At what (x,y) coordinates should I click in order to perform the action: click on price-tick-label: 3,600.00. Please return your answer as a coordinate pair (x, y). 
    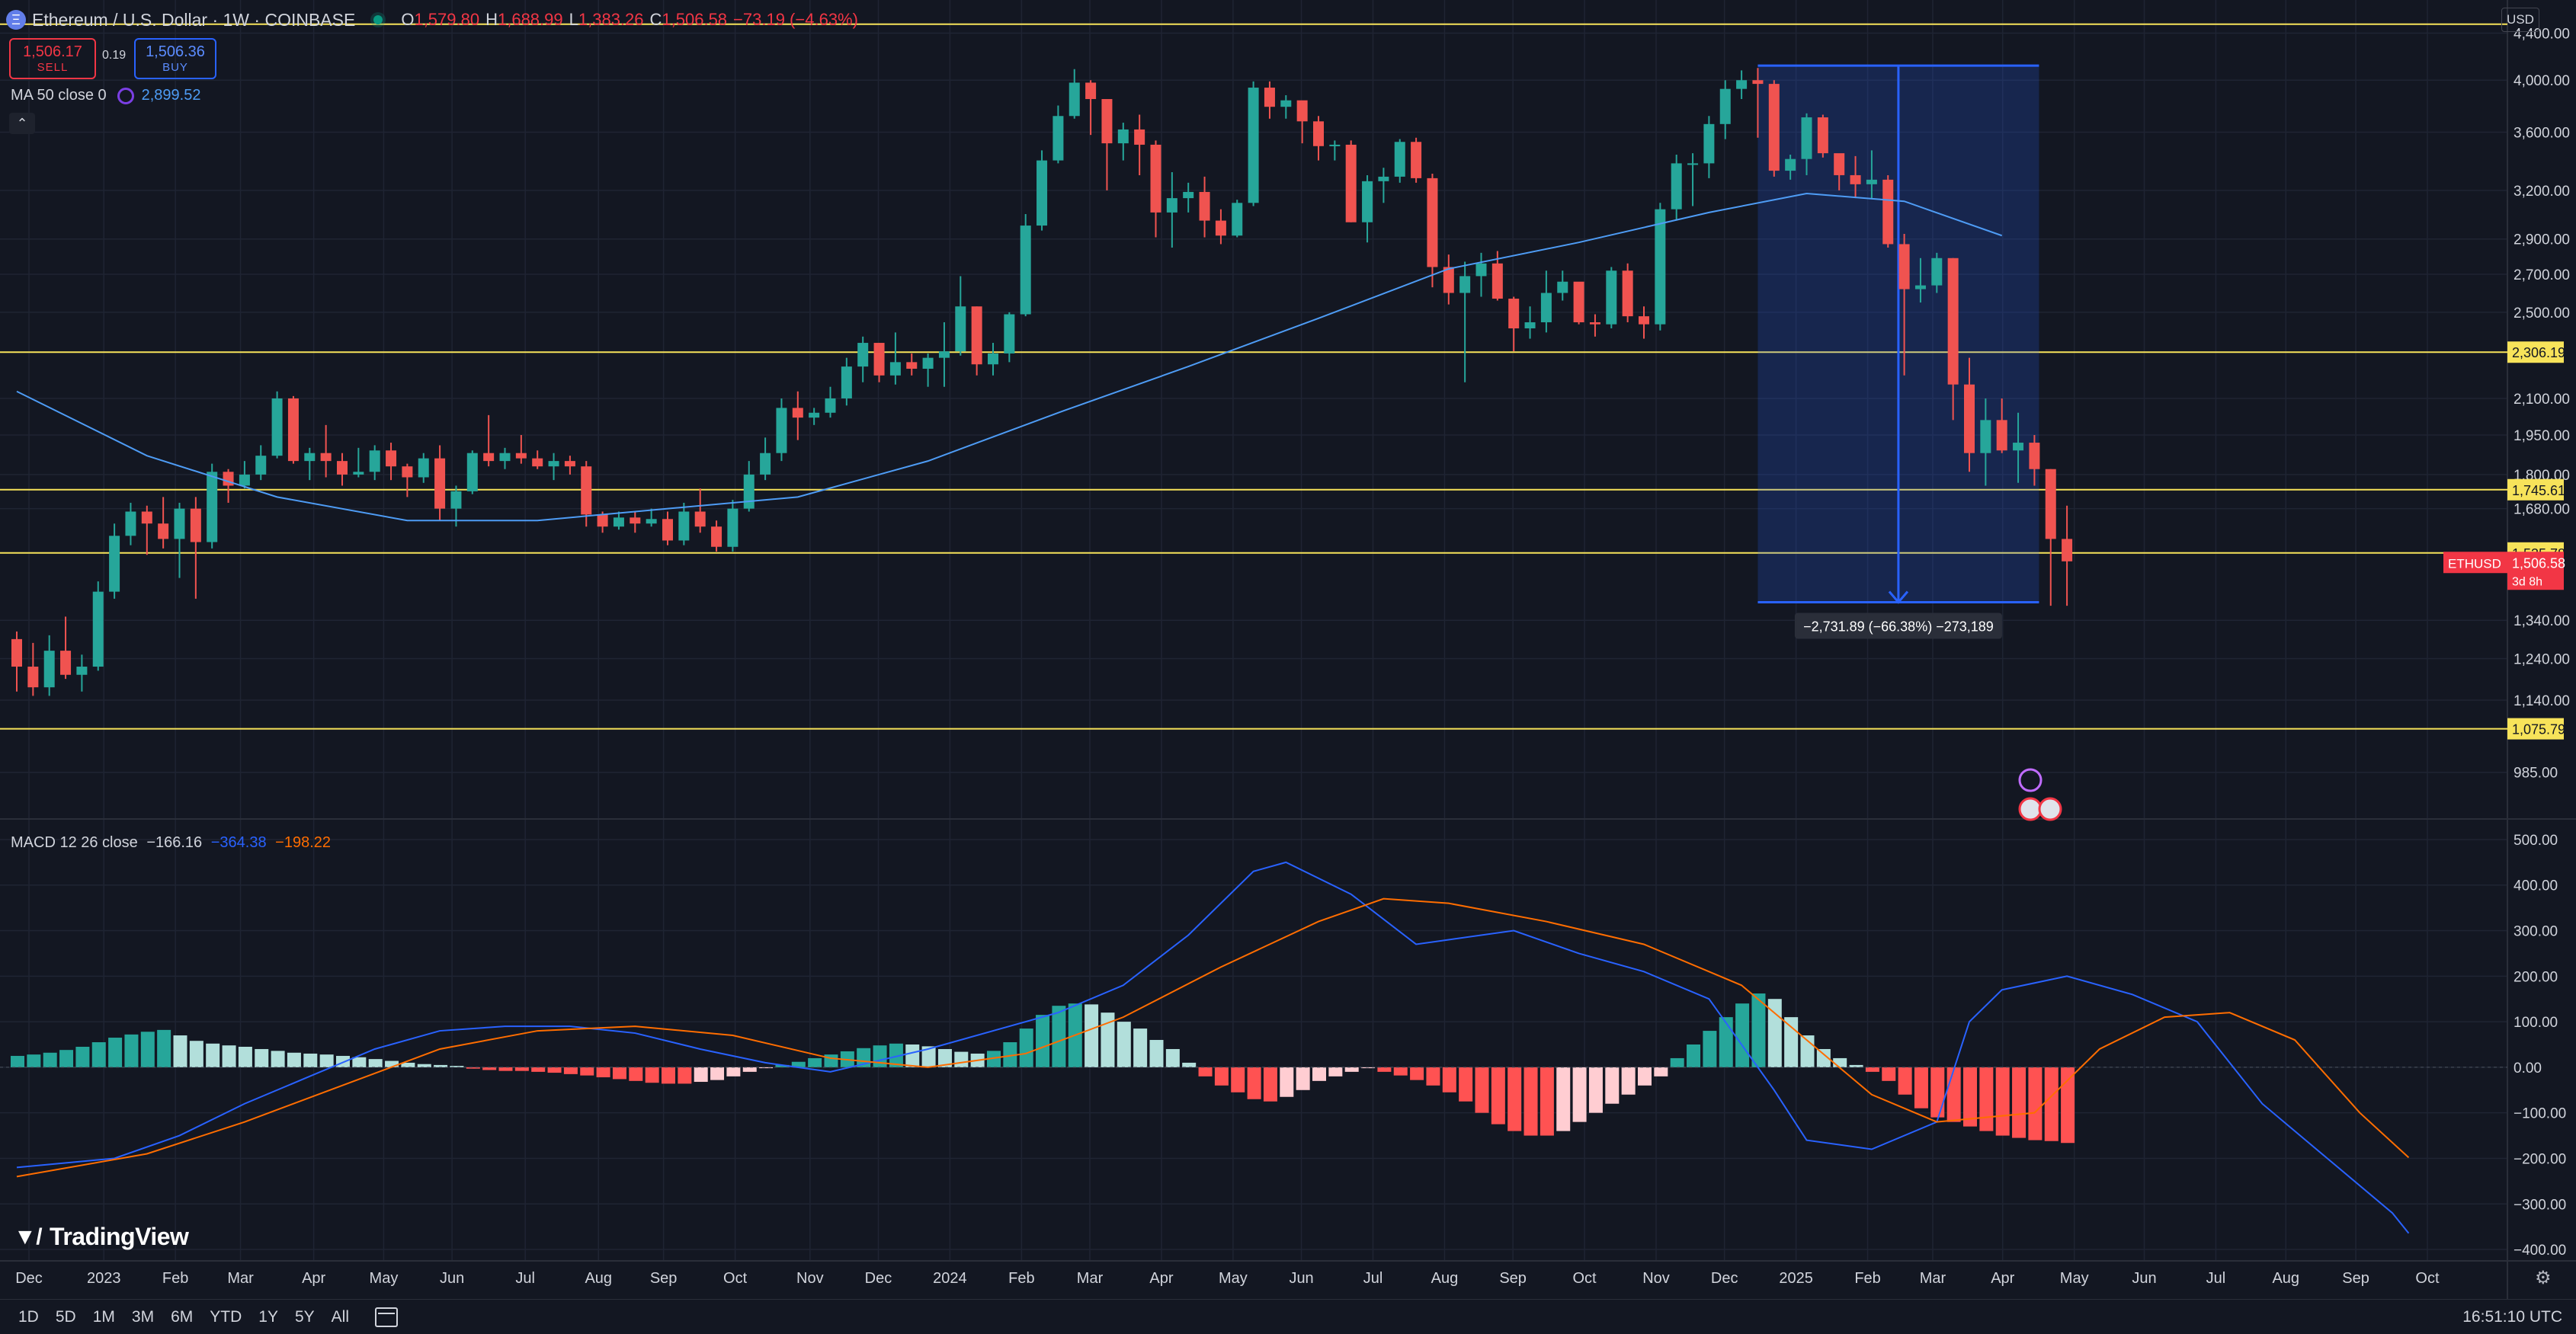
    Looking at the image, I should click on (2542, 134).